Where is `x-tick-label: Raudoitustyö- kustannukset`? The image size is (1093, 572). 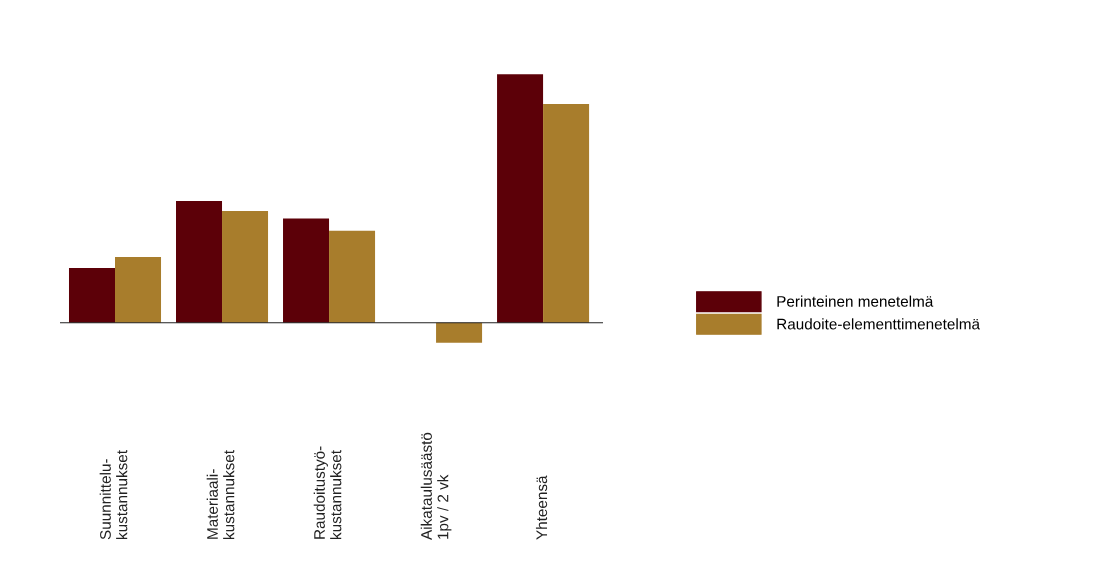
x-tick-label: Raudoitustyö- kustannukset is located at coordinates (327, 492).